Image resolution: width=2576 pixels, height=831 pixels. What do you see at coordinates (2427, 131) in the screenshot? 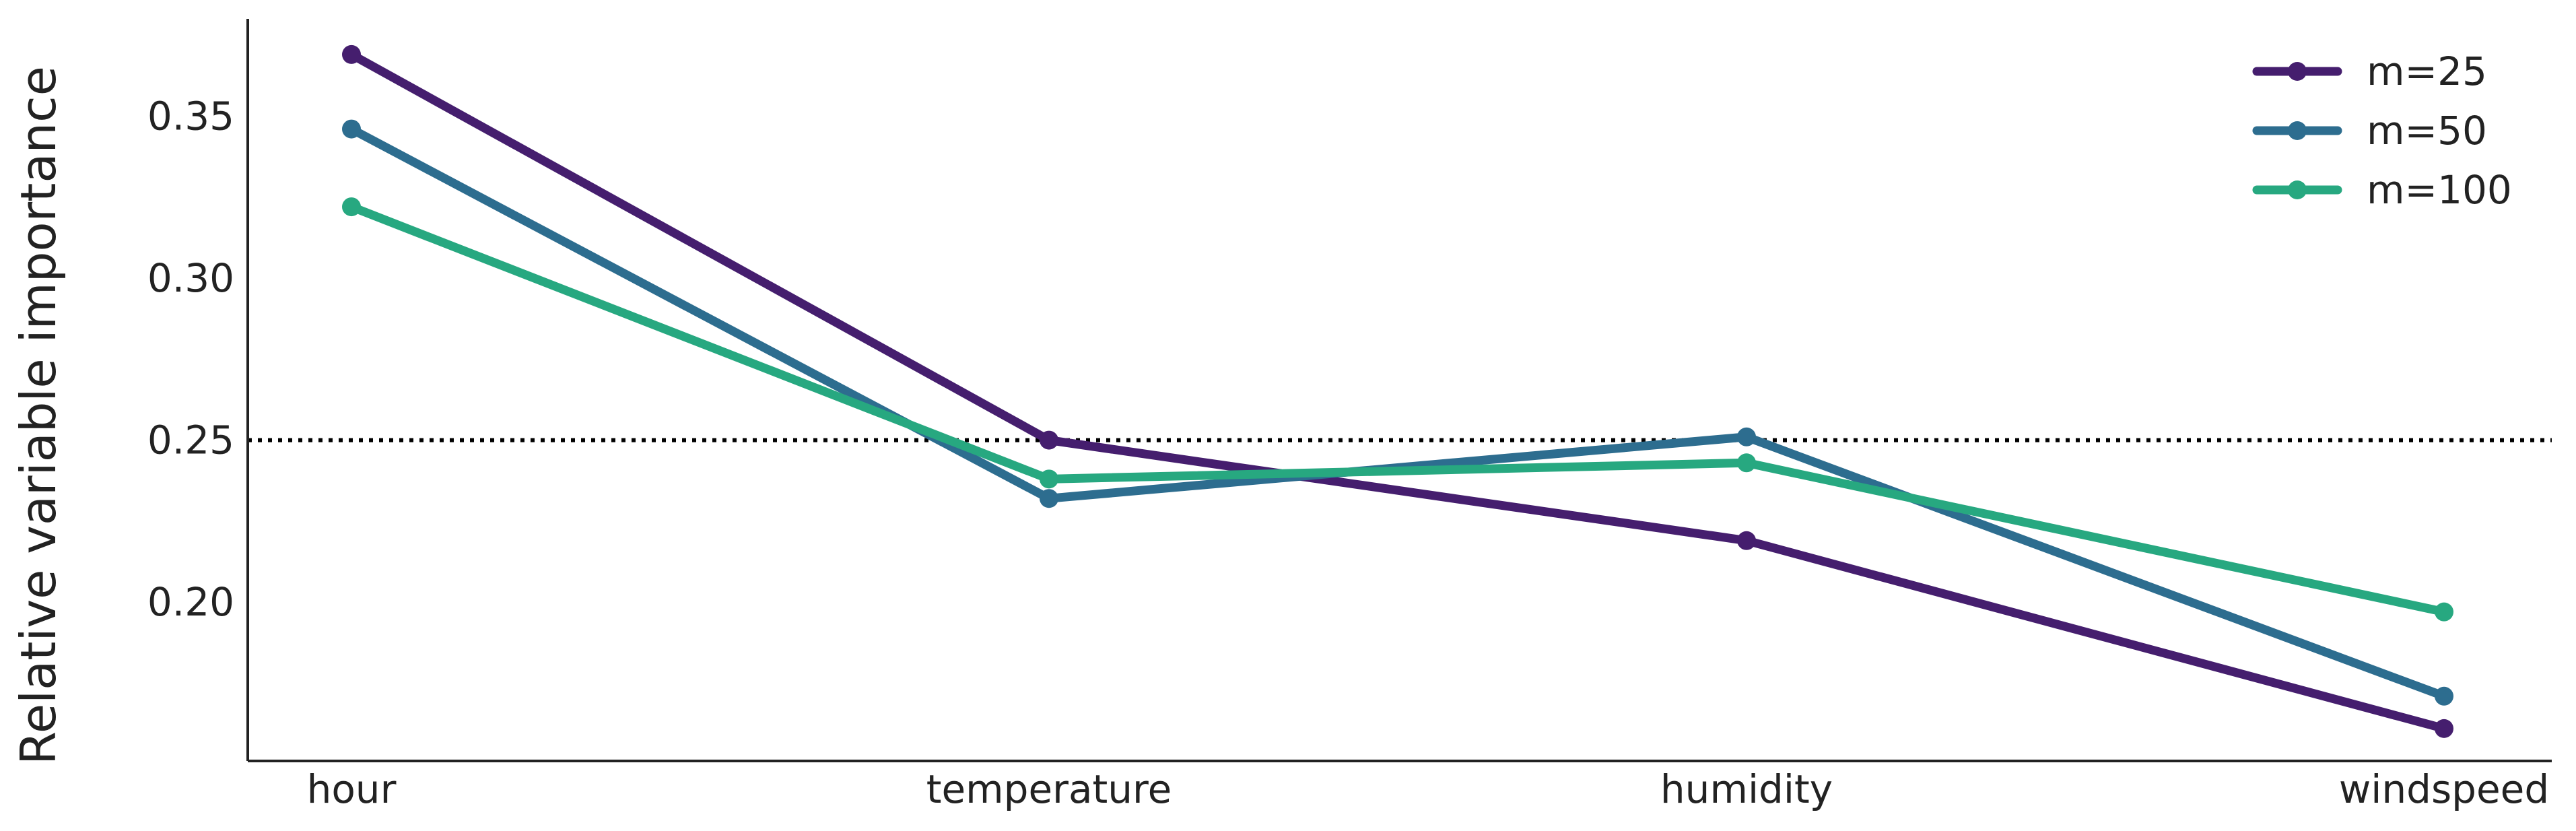
I see `legend-label: m=50` at bounding box center [2427, 131].